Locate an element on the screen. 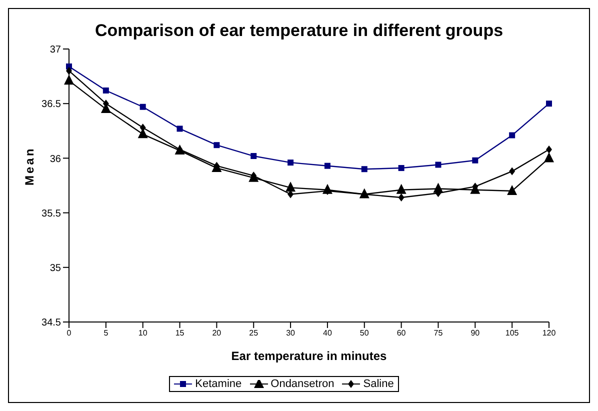 The image size is (598, 411). legend-label: Saline is located at coordinates (378, 384).